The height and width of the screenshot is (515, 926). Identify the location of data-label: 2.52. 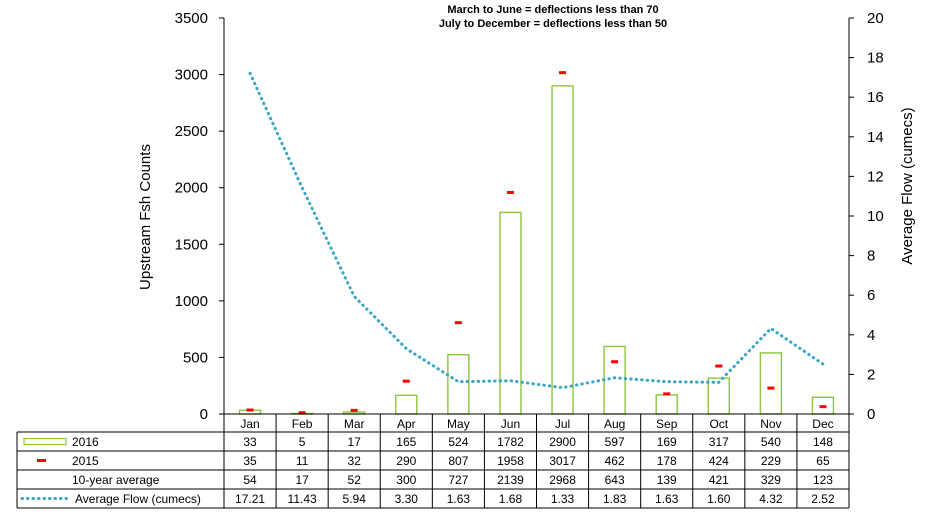
(823, 499).